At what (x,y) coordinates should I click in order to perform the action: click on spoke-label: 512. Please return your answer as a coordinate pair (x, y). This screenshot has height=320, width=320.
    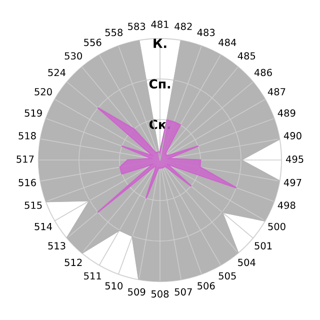
    Looking at the image, I should click on (73, 262).